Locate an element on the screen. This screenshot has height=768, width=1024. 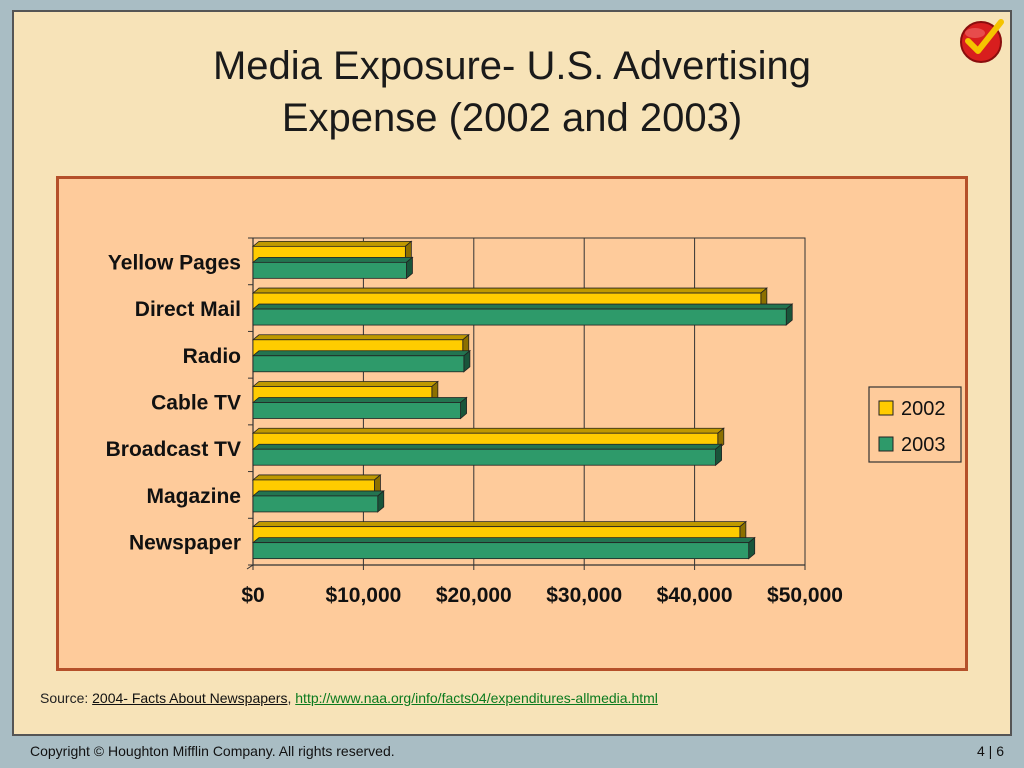
bar-2003-newspaper is located at coordinates (501, 551).